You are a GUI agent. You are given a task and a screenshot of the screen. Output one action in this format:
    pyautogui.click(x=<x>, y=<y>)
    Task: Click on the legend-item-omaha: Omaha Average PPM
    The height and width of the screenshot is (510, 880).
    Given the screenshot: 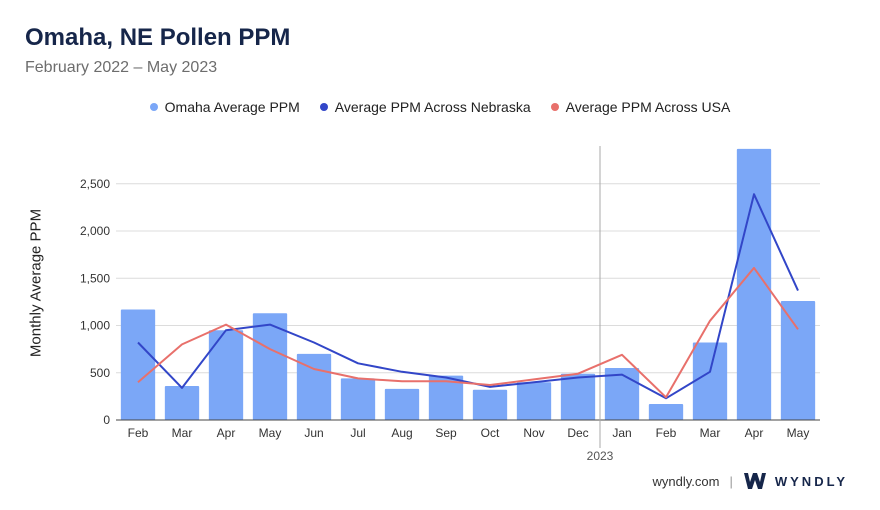 What is the action you would take?
    pyautogui.click(x=224, y=107)
    